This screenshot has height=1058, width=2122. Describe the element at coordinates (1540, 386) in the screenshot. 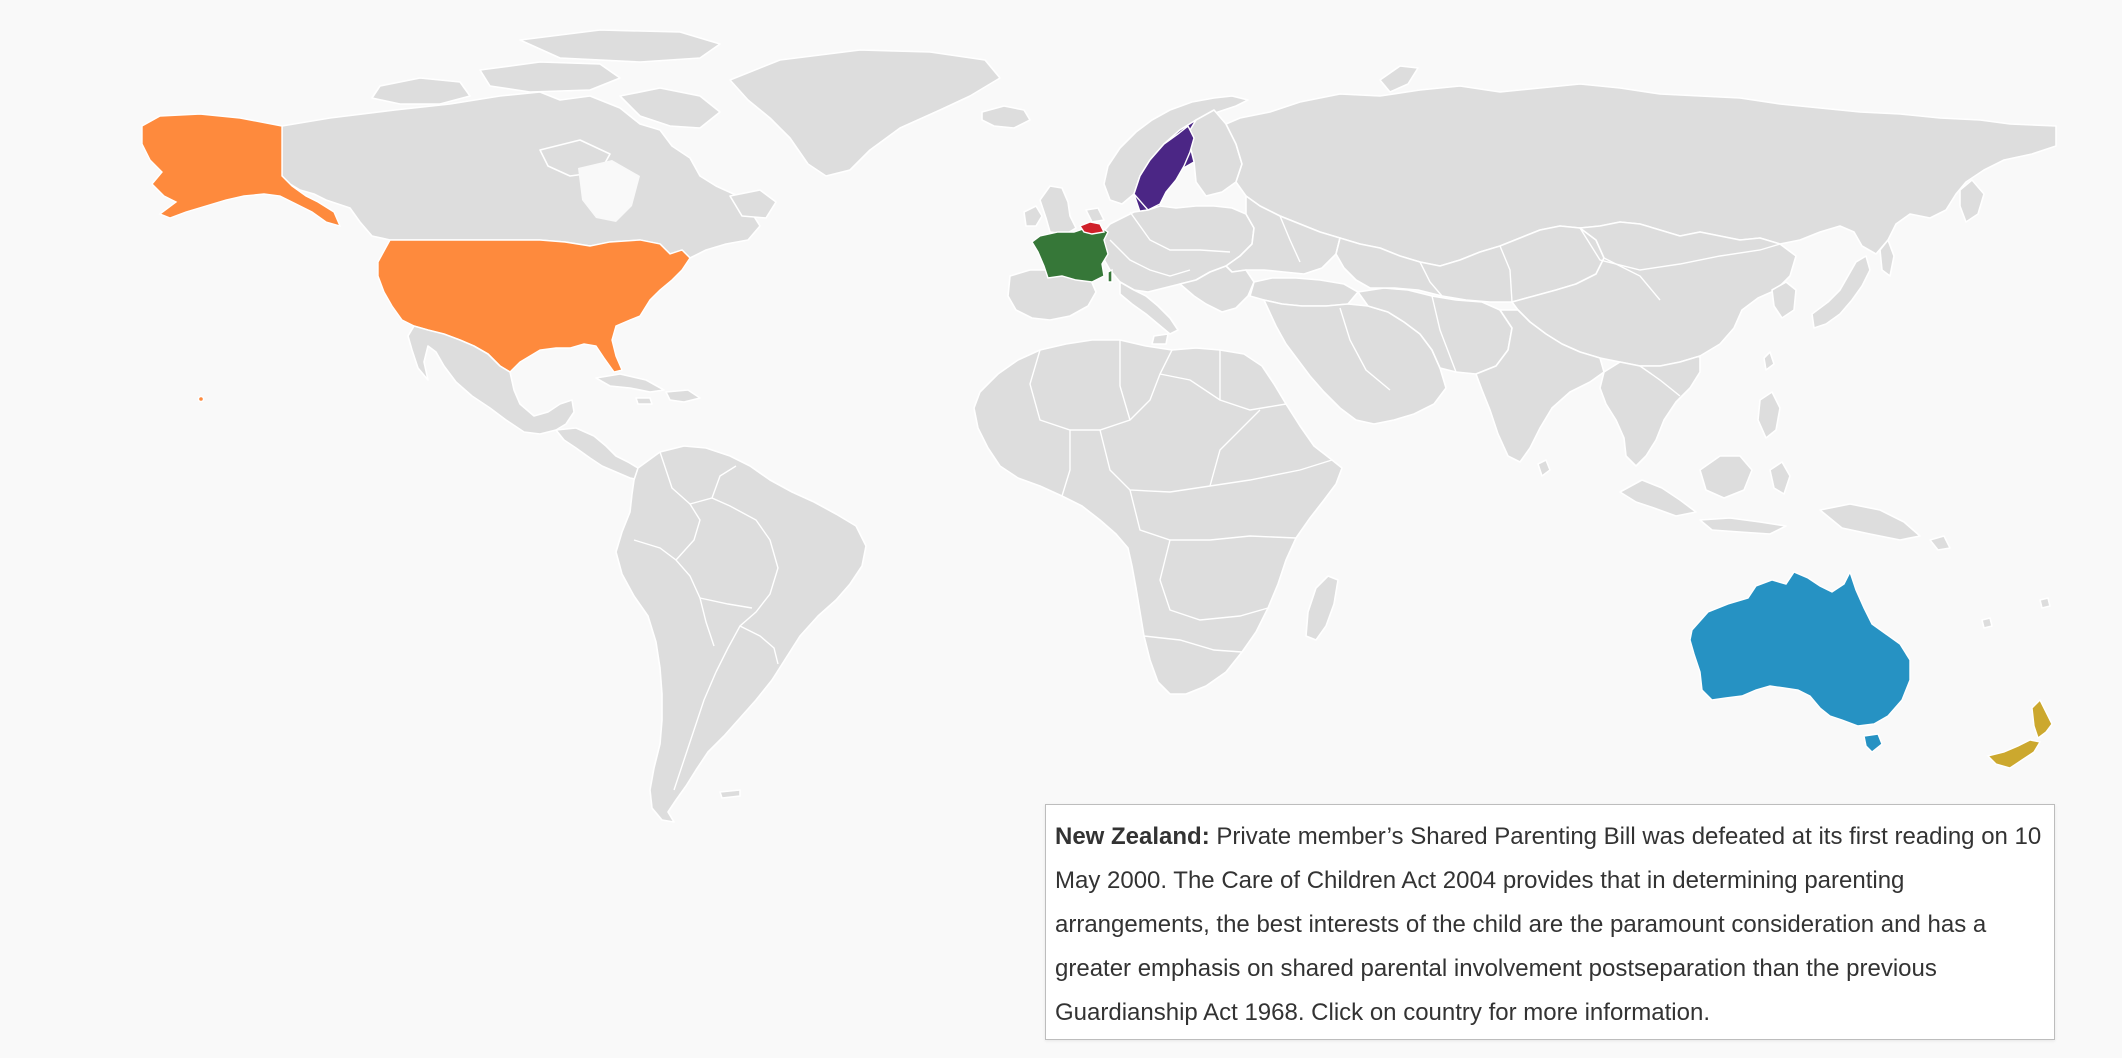

I see `country-india` at that location.